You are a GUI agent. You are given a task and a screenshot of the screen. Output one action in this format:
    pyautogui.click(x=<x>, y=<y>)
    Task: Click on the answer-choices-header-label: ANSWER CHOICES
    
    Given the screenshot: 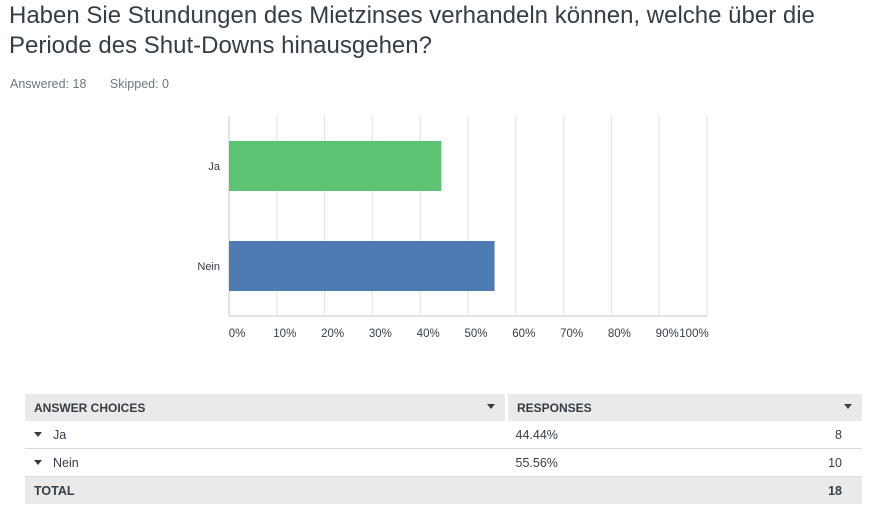 What is the action you would take?
    pyautogui.click(x=90, y=407)
    